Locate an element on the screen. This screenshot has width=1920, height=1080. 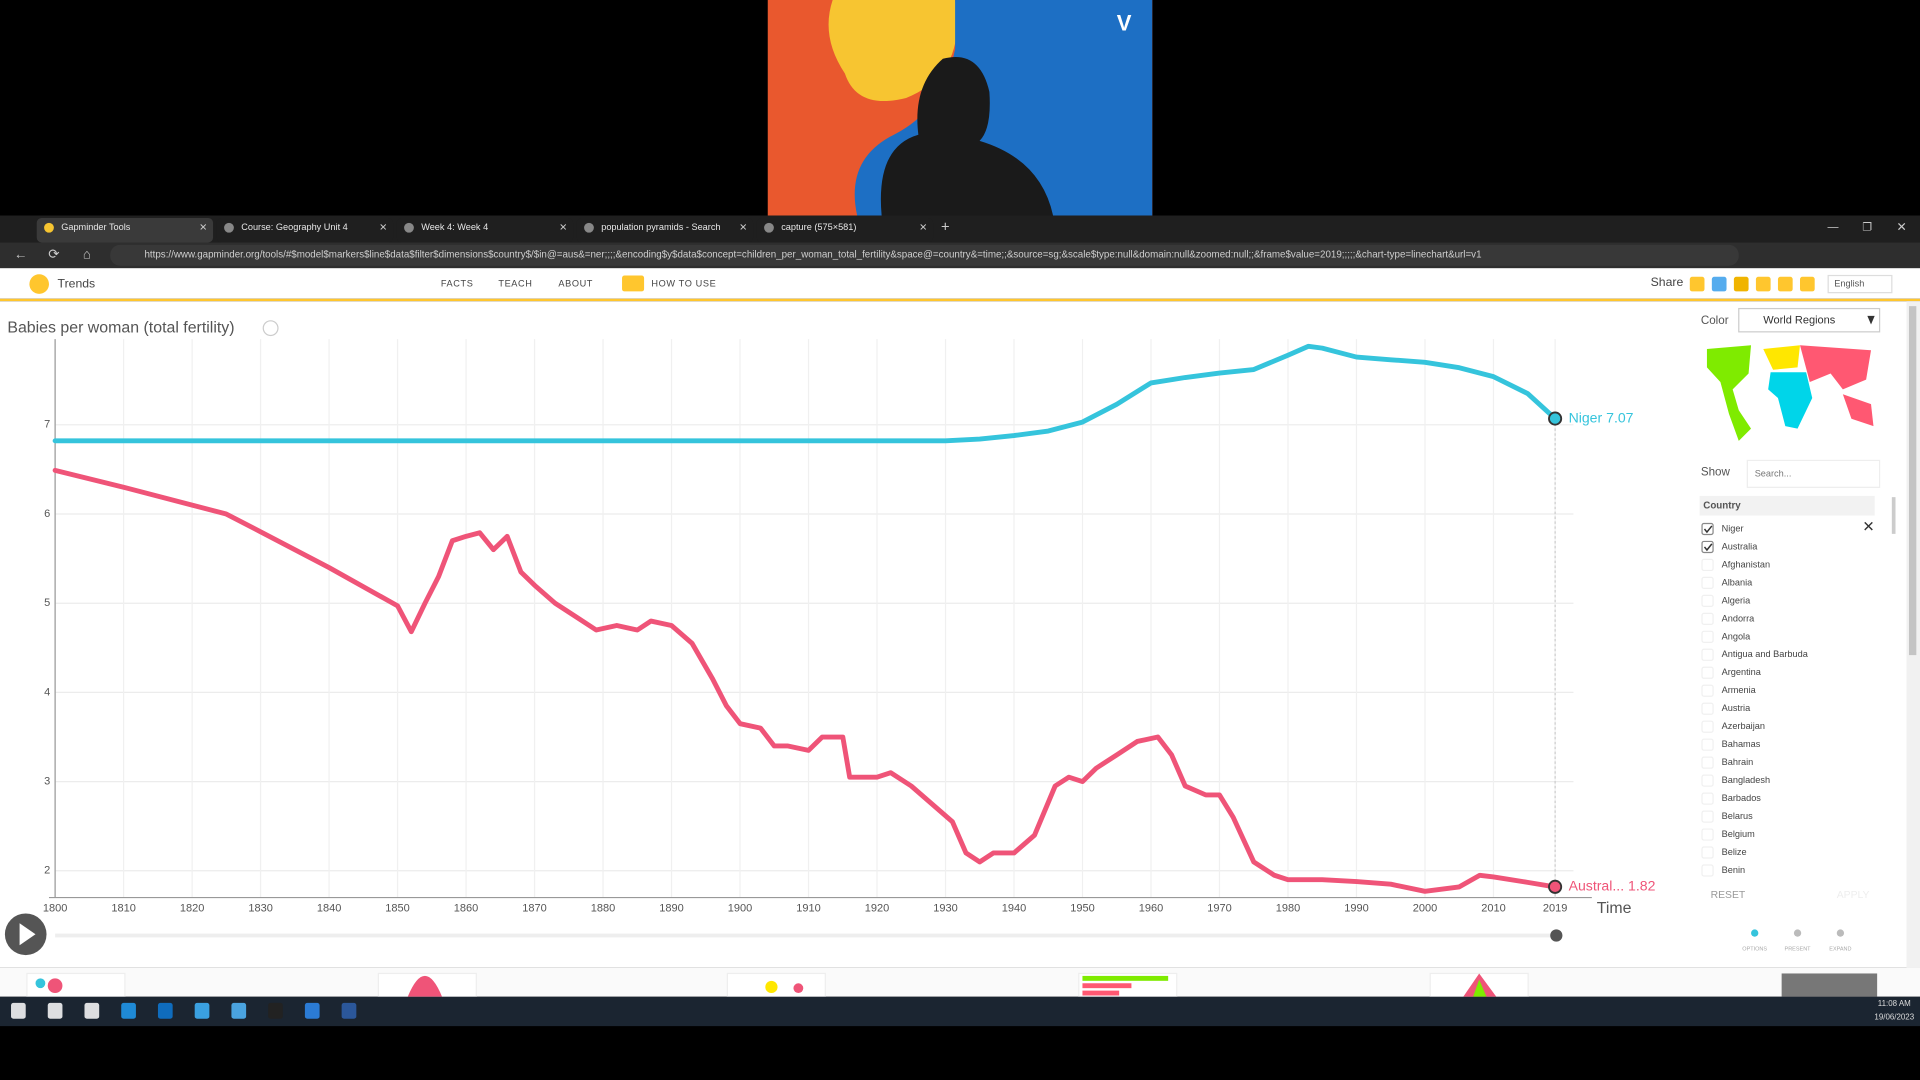
country-name: Afghanistan is located at coordinates (1746, 564).